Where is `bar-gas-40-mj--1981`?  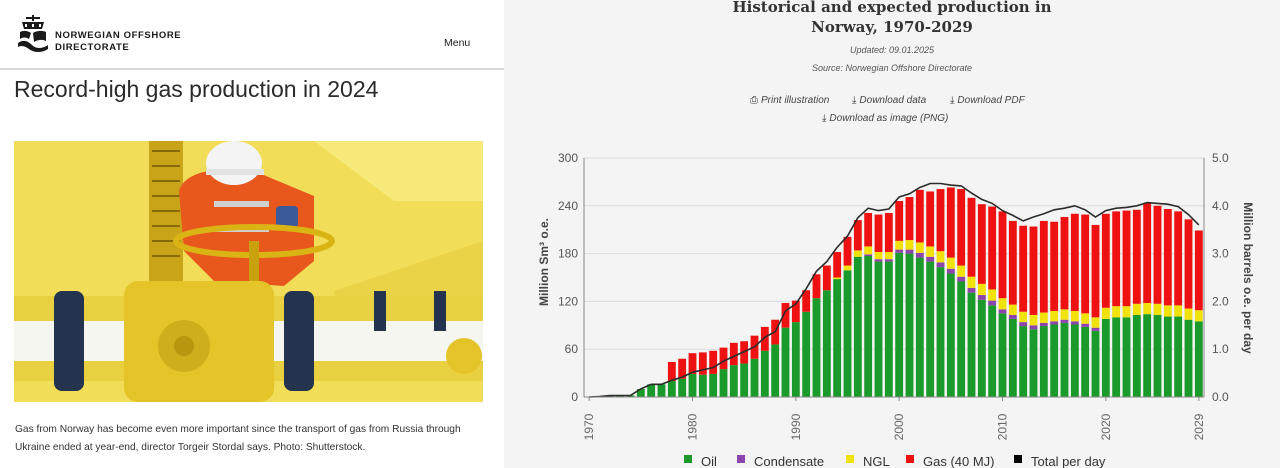
bar-gas-40-mj--1981 is located at coordinates (702, 363).